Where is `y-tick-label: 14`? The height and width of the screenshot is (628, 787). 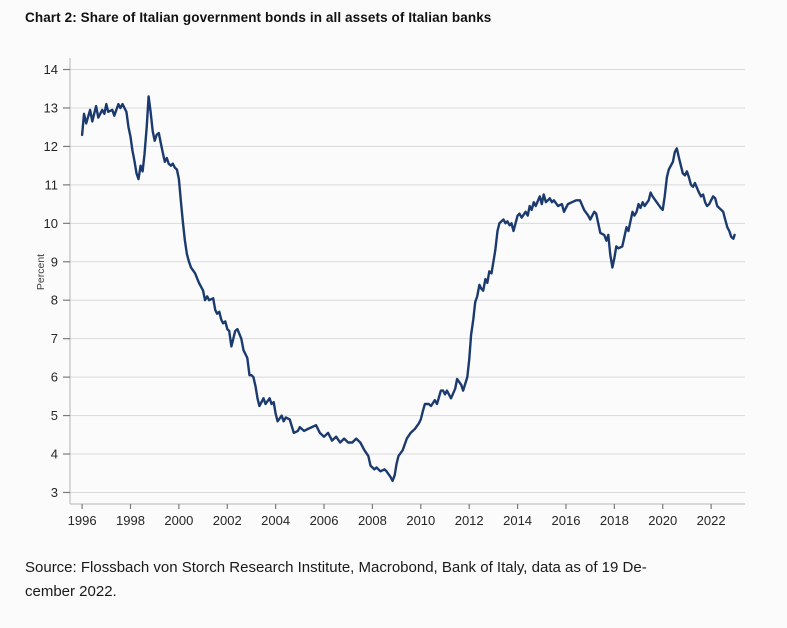
y-tick-label: 14 is located at coordinates (51, 69).